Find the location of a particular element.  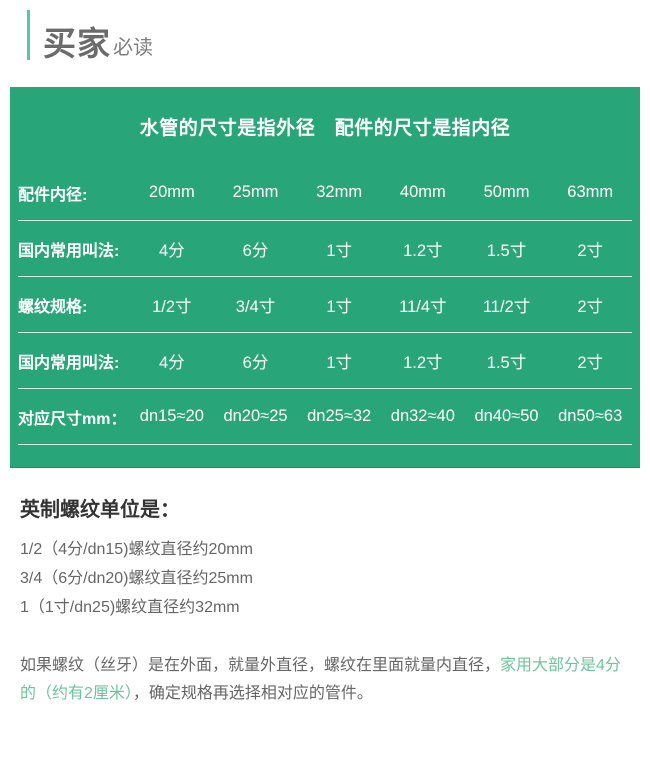

table-cell: 20mm is located at coordinates (171, 192).